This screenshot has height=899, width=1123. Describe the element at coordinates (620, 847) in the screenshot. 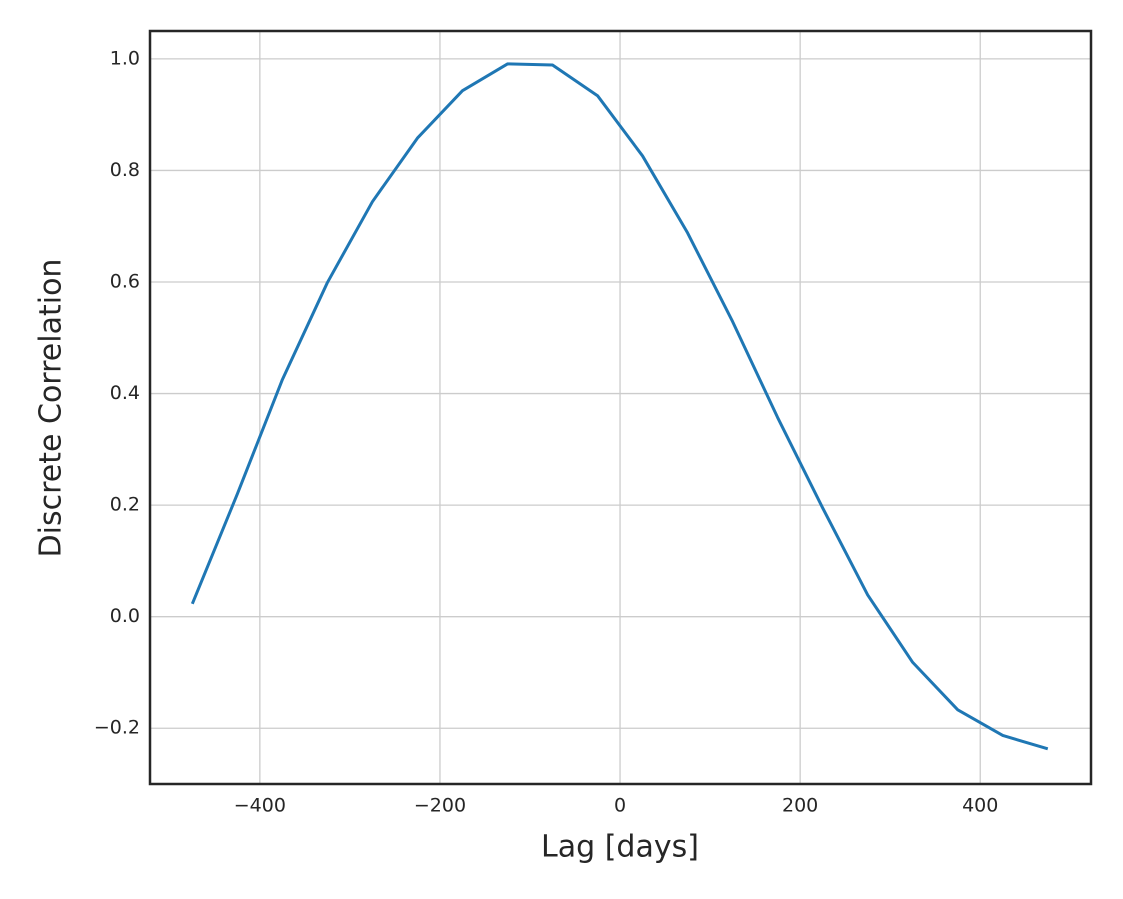

I see `x-axis-label: Lag [days]` at that location.